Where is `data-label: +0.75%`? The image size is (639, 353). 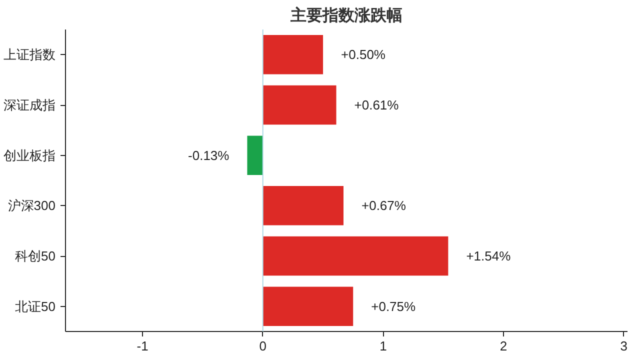 data-label: +0.75% is located at coordinates (393, 306).